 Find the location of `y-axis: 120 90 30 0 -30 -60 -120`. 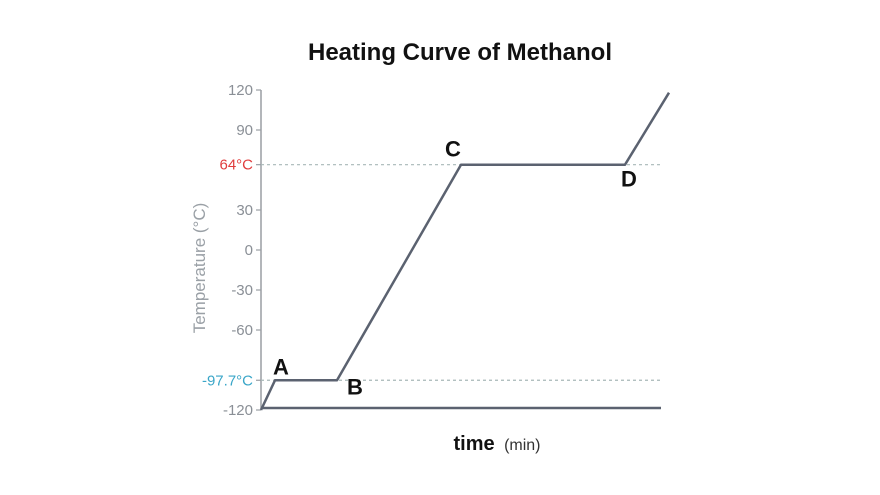

y-axis: 120 90 30 0 -30 -60 -120 is located at coordinates (242, 250).